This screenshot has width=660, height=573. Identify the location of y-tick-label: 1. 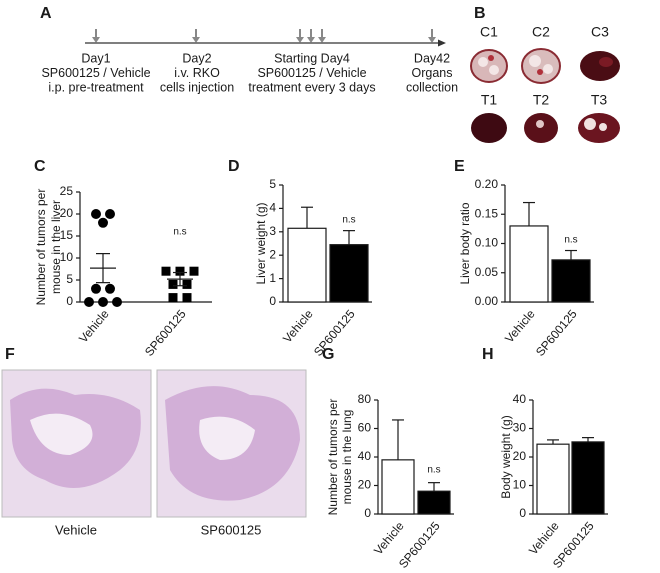
(272, 278).